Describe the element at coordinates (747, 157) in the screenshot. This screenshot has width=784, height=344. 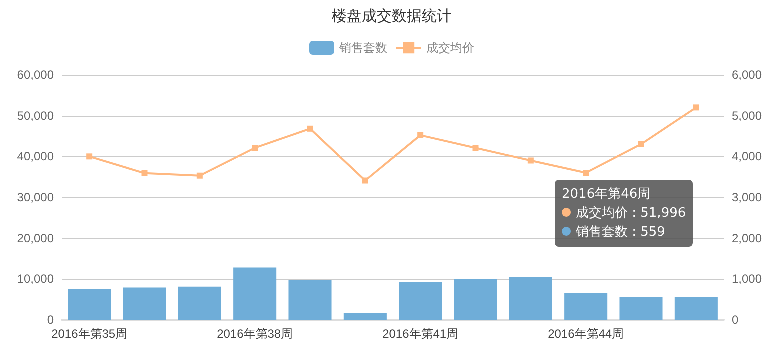
I see `y2-tick-label: 4,000` at that location.